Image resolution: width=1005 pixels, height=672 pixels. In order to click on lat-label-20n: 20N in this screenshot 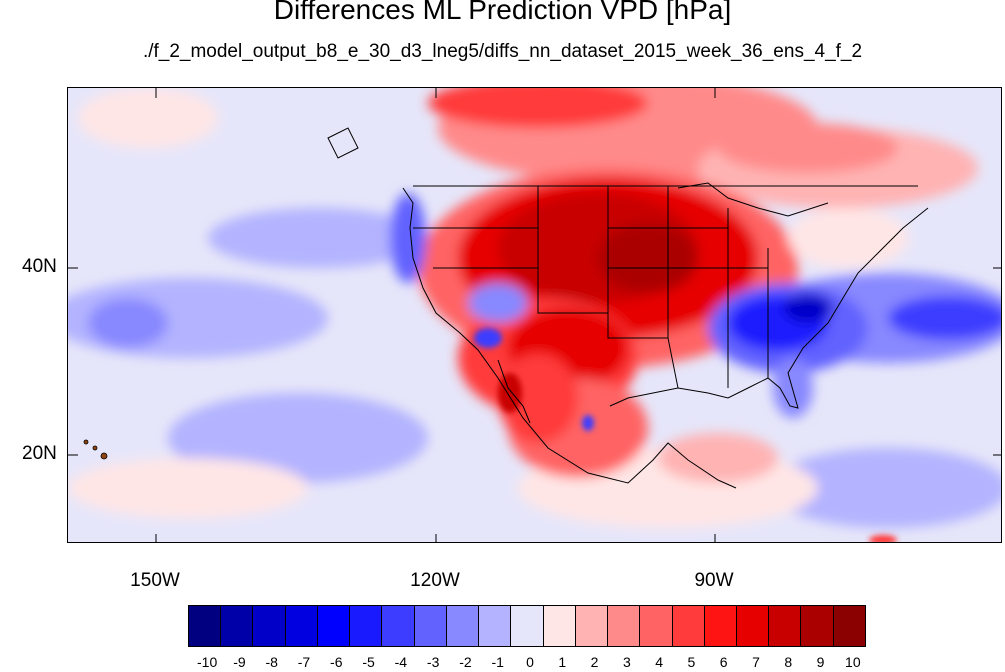, I will do `click(39, 453)`.